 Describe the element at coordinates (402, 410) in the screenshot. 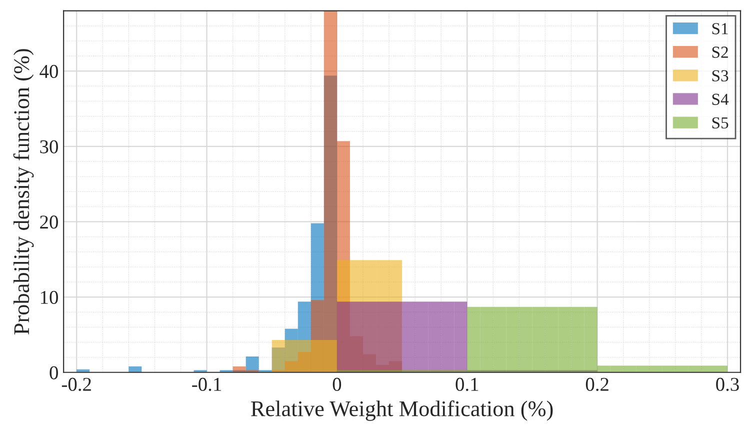

I see `x-axis-title: Relative Weight Modification (%)` at that location.